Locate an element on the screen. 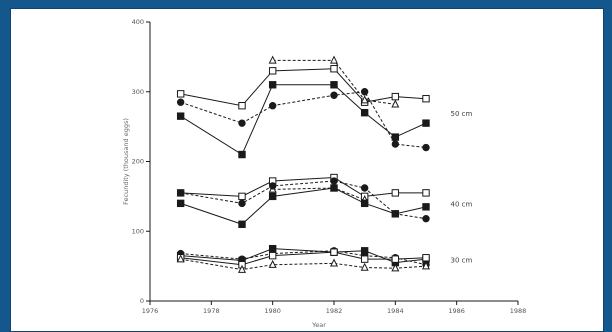 Image resolution: width=612 pixels, height=332 pixels. group-label: 40 cm is located at coordinates (462, 205).